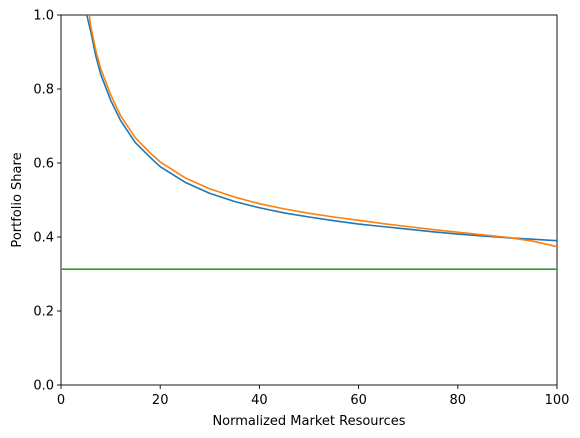 The height and width of the screenshot is (438, 580). What do you see at coordinates (43, 238) in the screenshot?
I see `y-tick-label: 0.4` at bounding box center [43, 238].